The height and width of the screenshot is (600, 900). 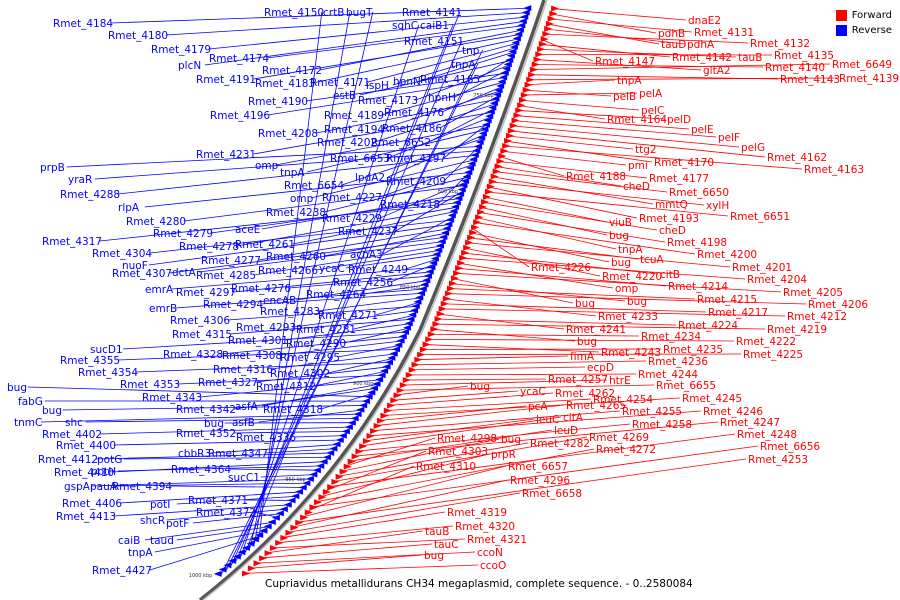 I want to click on reverse-gene-label: ispH, so click(x=377, y=86).